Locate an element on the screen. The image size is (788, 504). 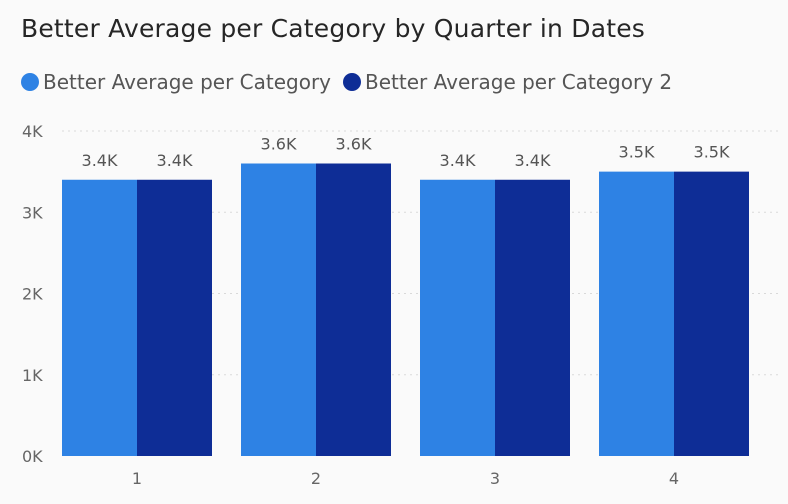
legend-item-series-1: Better Average per Category is located at coordinates (176, 82).